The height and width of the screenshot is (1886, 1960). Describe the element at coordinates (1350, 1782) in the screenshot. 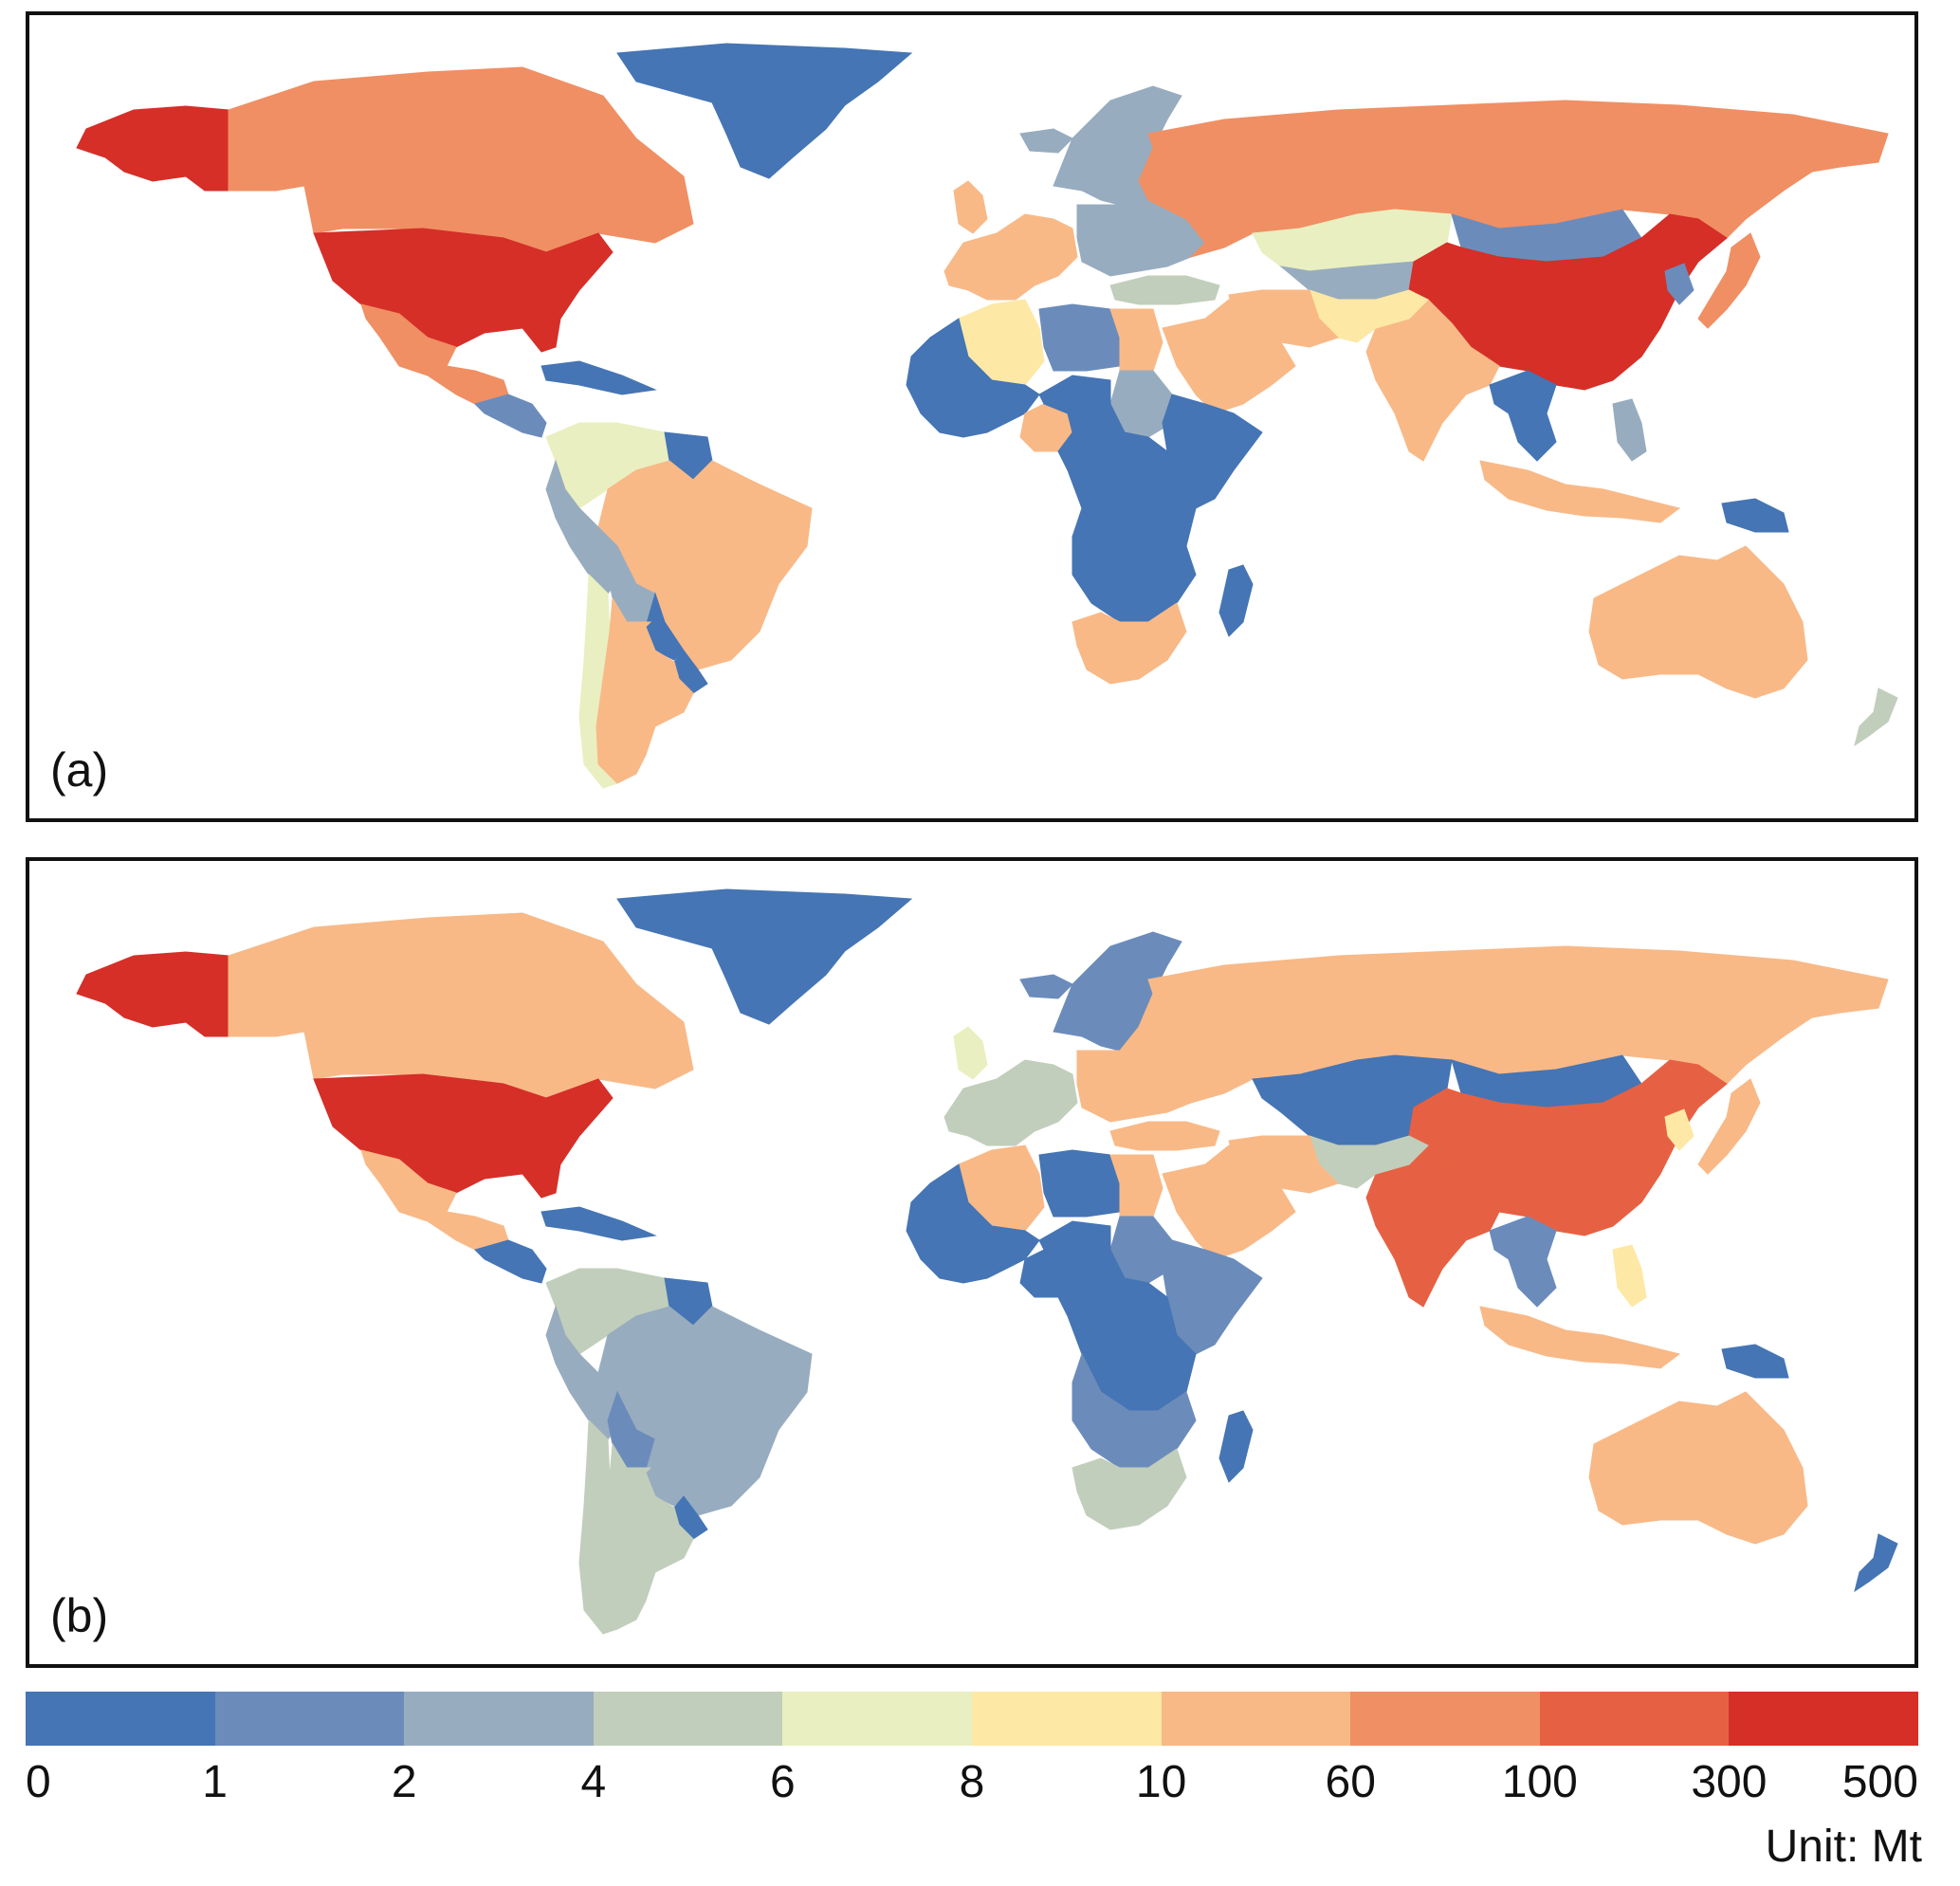

I see `legend-tick-7: 60` at that location.